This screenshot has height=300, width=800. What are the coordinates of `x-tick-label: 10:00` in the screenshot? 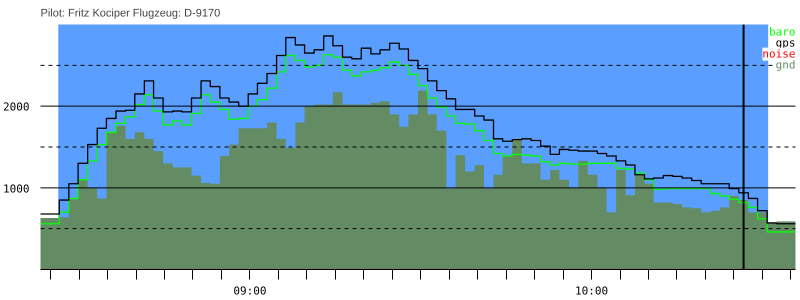 It's located at (591, 291).